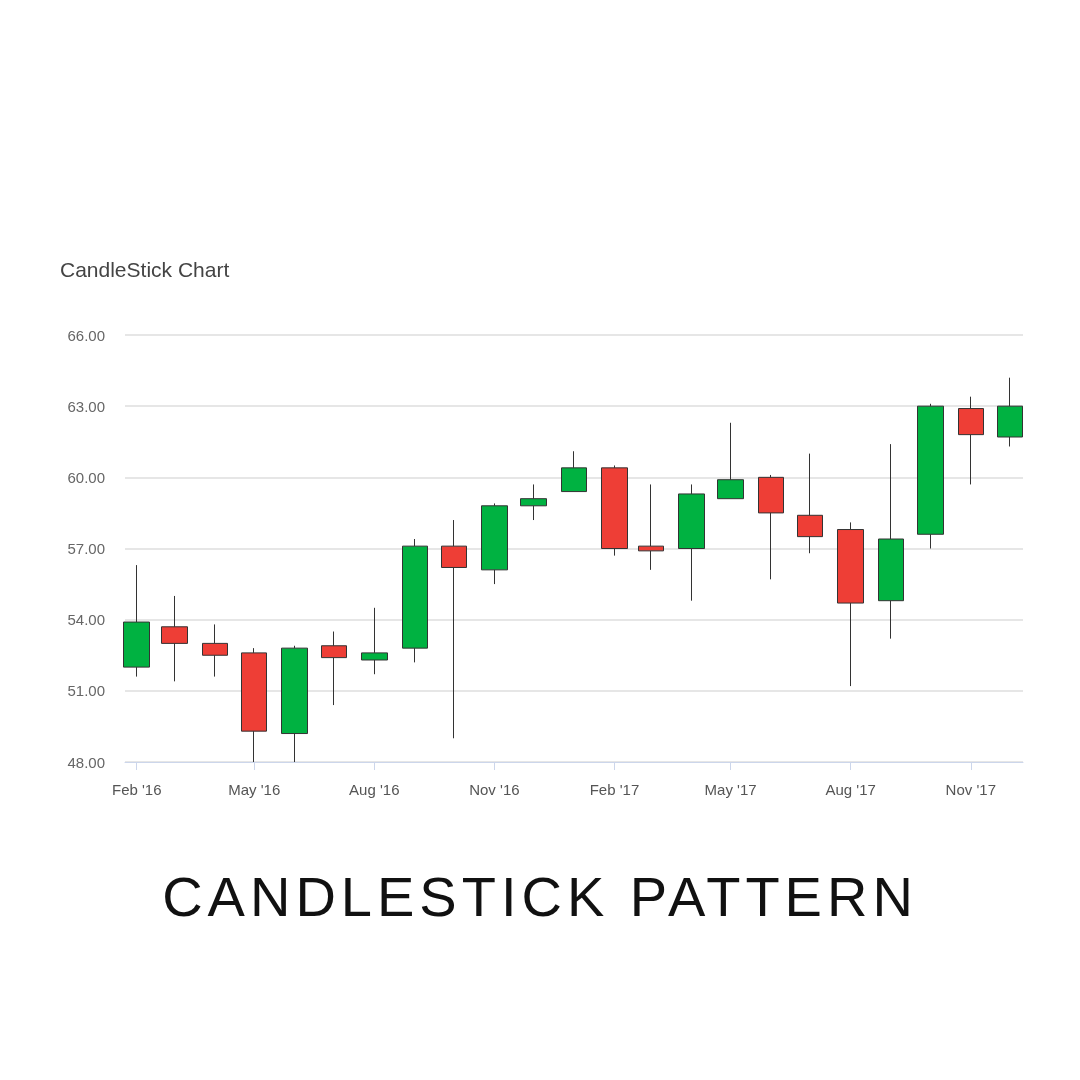 This screenshot has height=1080, width=1080. What do you see at coordinates (730, 789) in the screenshot?
I see `x-tick-label: May '17` at bounding box center [730, 789].